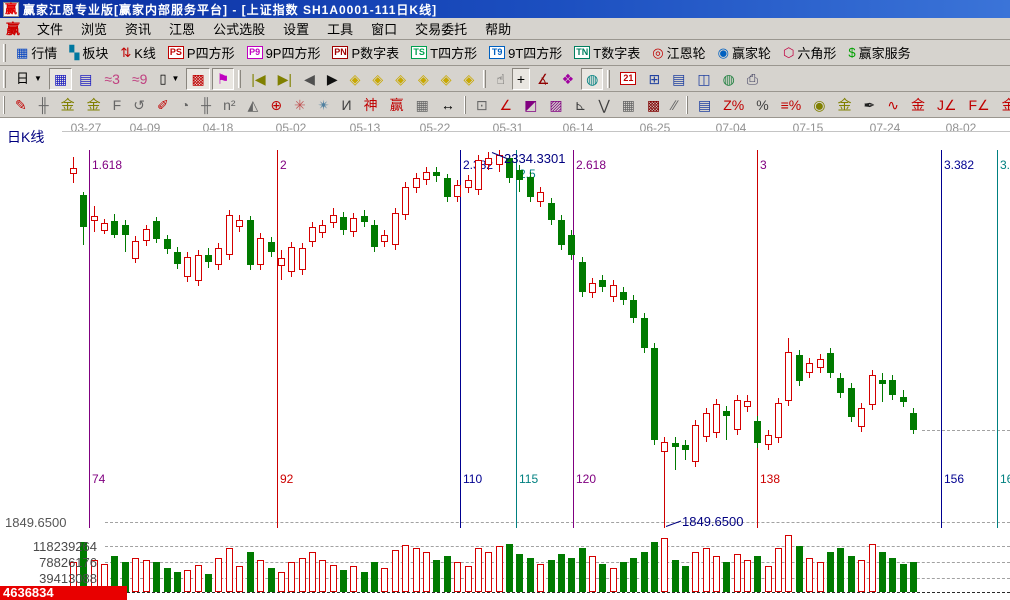 This screenshot has height=600, width=1010. What do you see at coordinates (791, 105) in the screenshot?
I see `tool-percent-levels: ≡%` at bounding box center [791, 105].